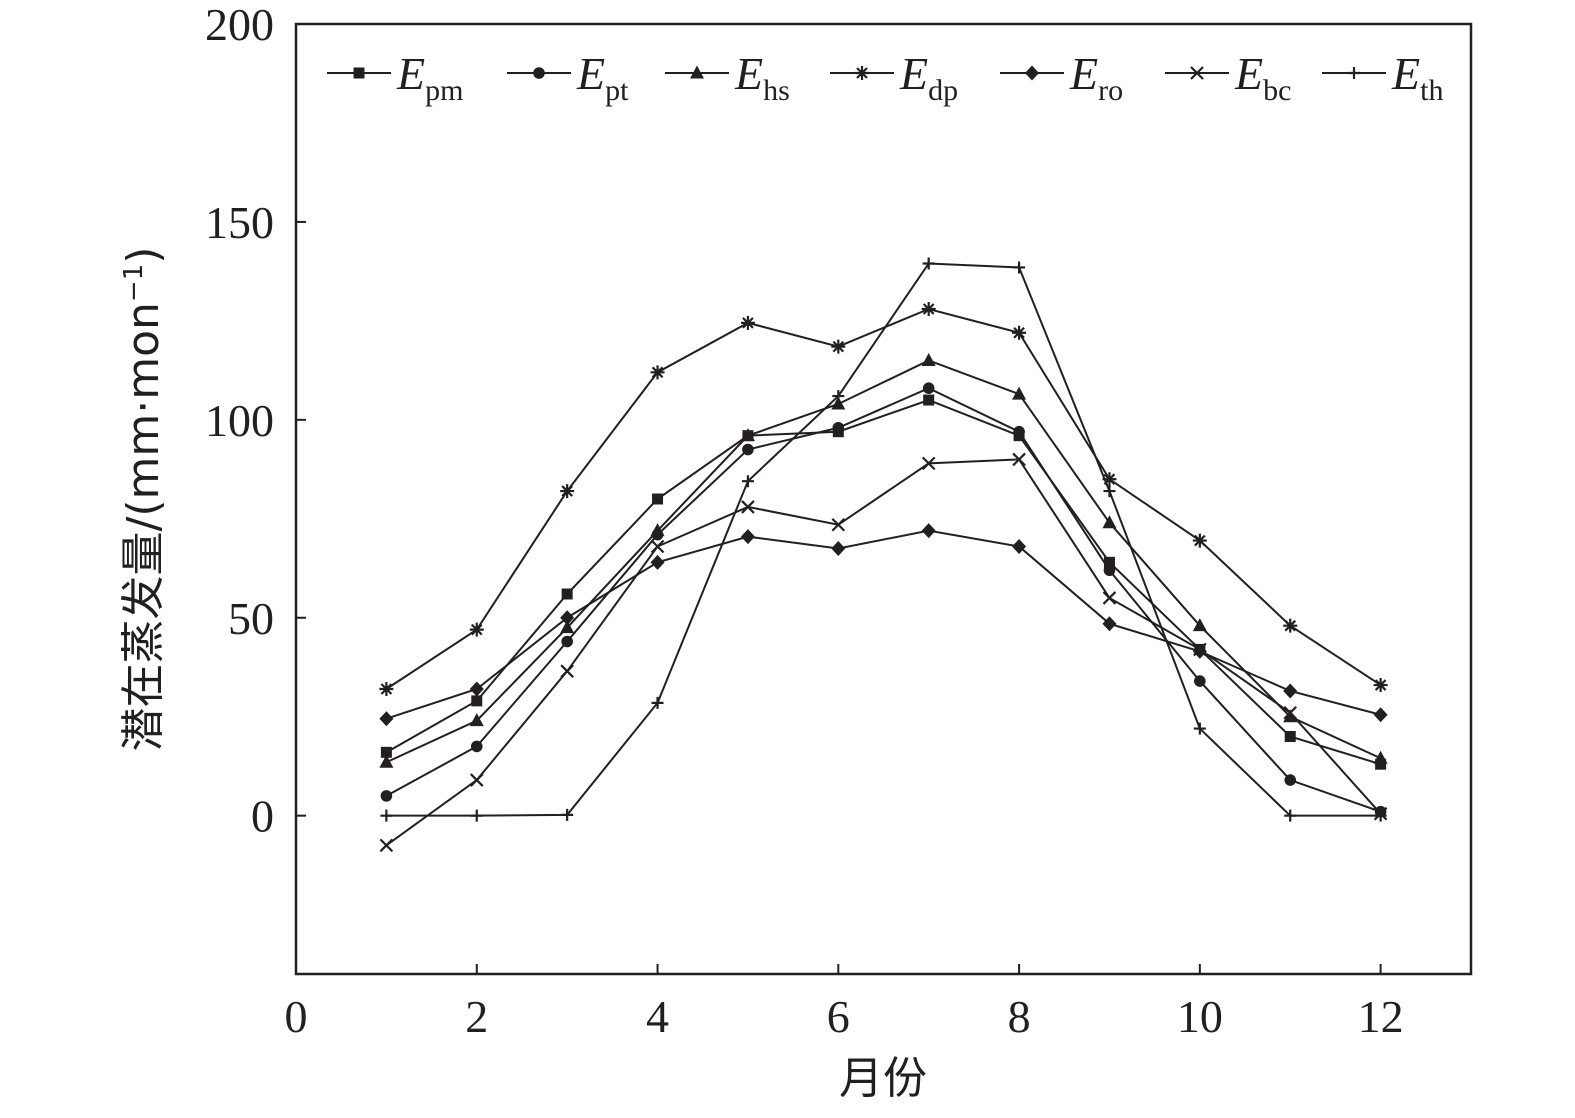 This screenshot has width=1575, height=1118. I want to click on legend-marker-dp, so click(862, 73).